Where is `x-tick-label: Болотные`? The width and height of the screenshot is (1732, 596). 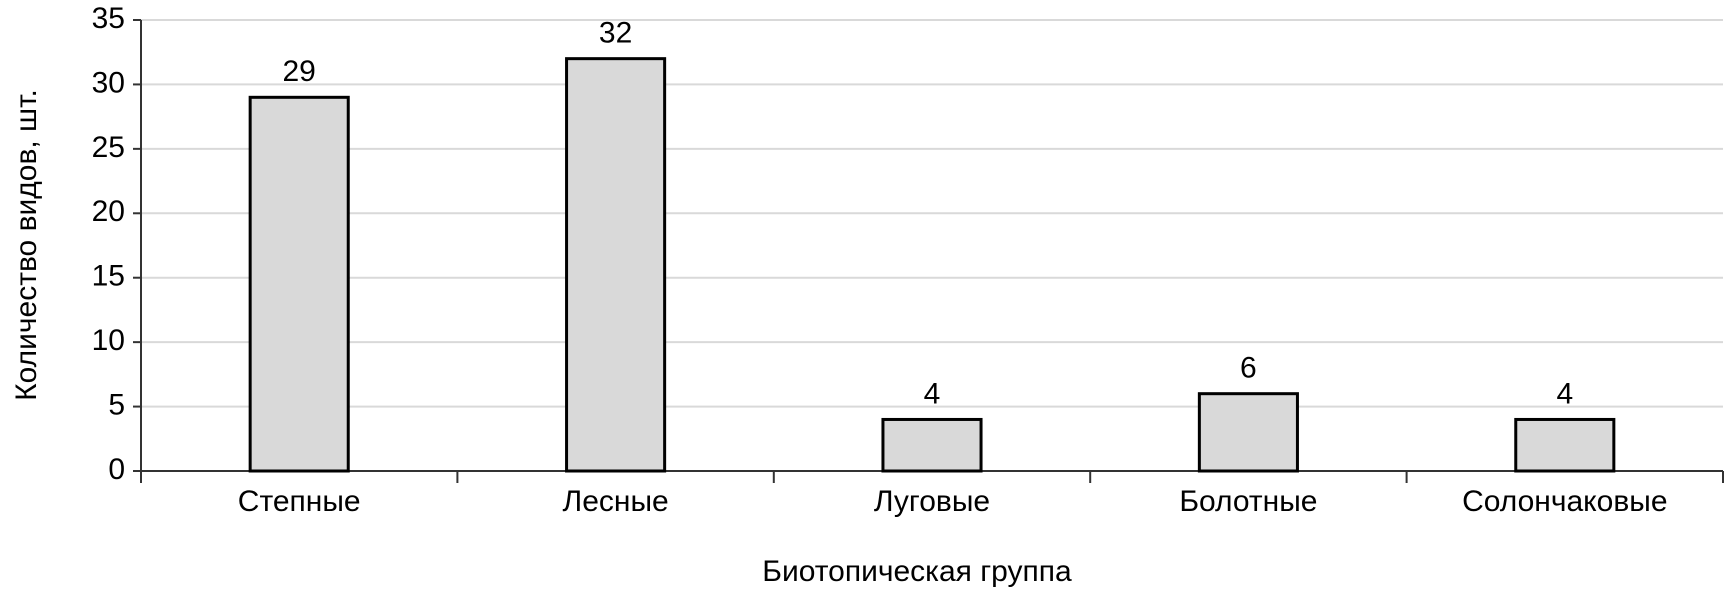 x-tick-label: Болотные is located at coordinates (1248, 501).